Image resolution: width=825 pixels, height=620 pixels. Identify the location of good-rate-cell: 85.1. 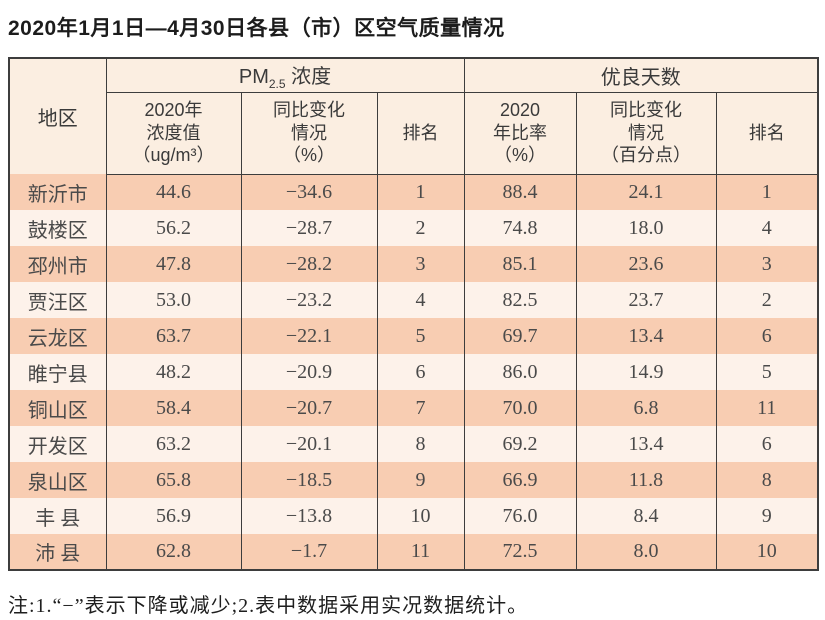
(520, 264).